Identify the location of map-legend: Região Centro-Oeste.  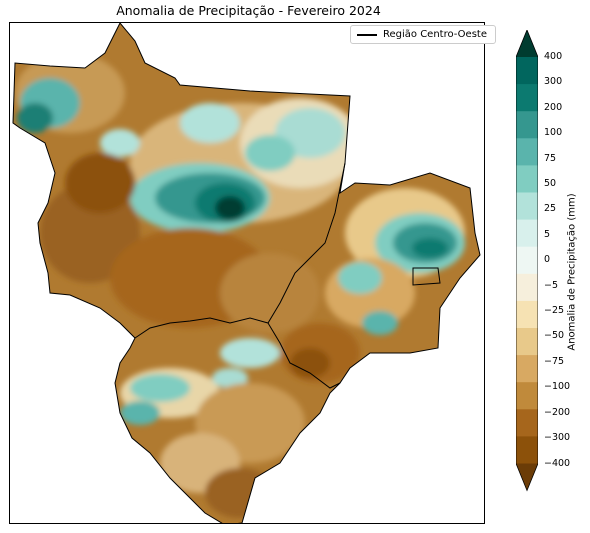
(423, 34).